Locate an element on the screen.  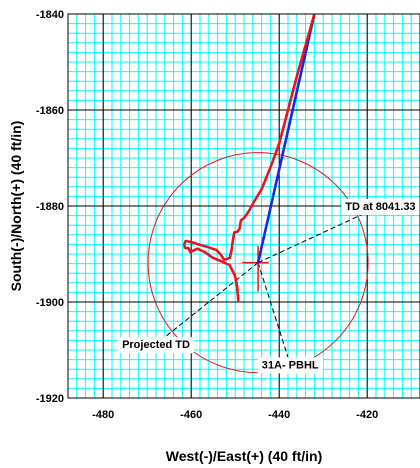
x-tick-label: -420 is located at coordinates (367, 415).